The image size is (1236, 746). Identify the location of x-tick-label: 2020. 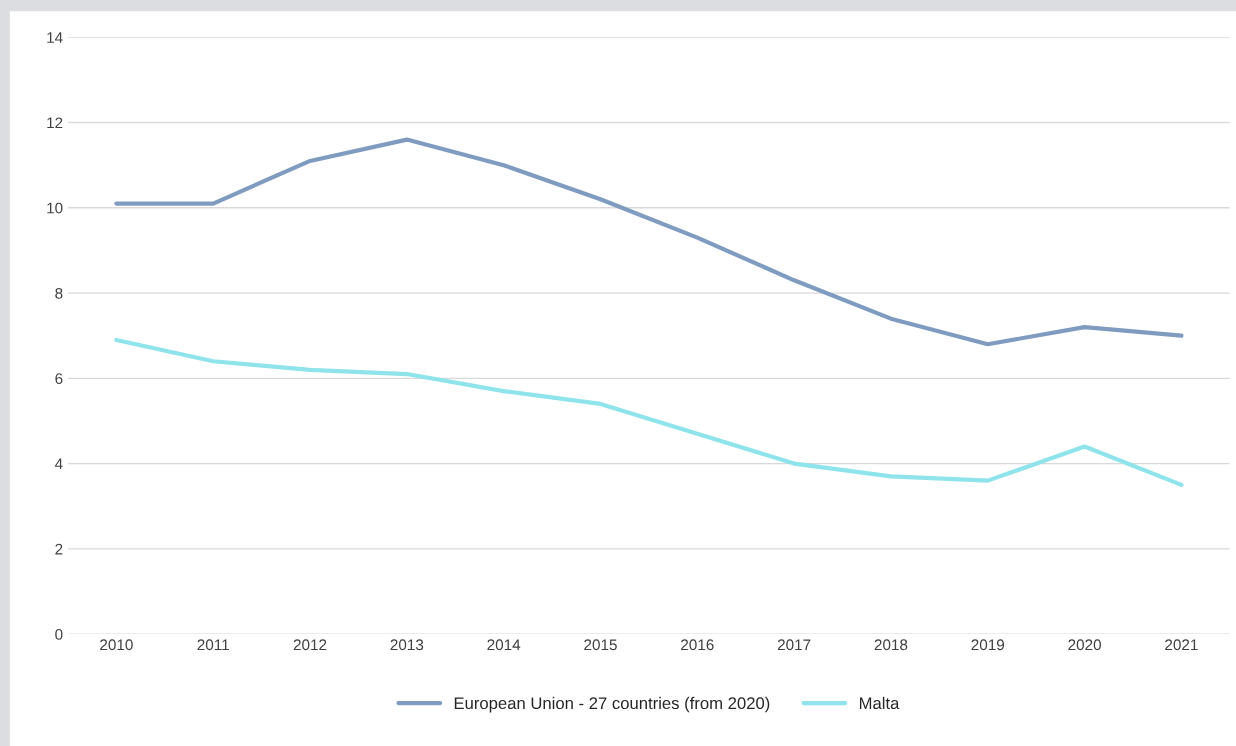
(1084, 645).